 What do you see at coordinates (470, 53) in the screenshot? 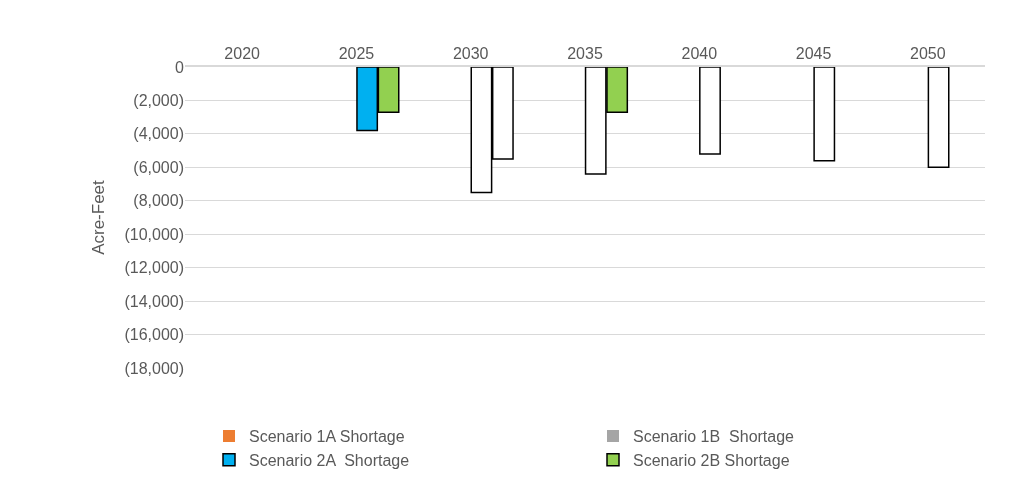
I see `x-tick-label: 2030` at bounding box center [470, 53].